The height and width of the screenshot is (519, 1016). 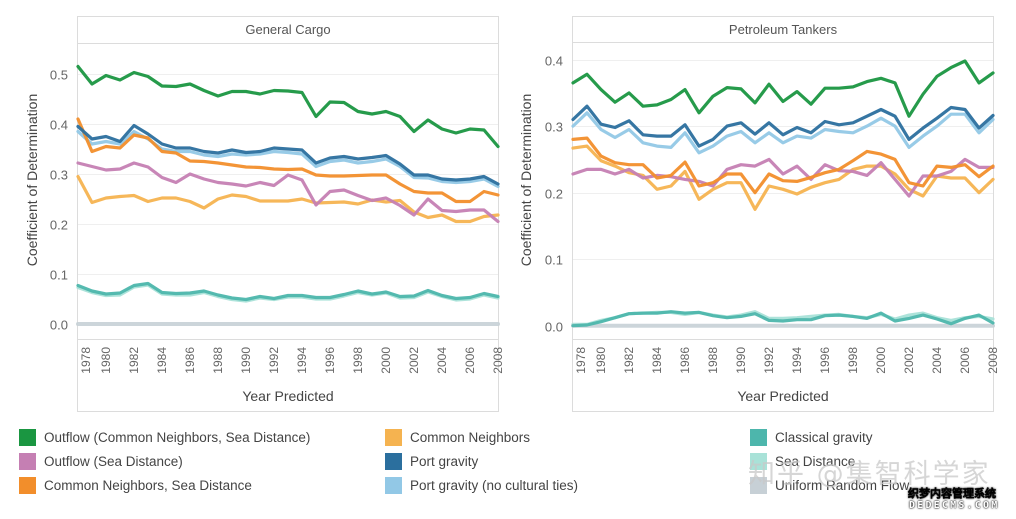 What do you see at coordinates (842, 485) in the screenshot?
I see `legend-label: Uniform Random Flow` at bounding box center [842, 485].